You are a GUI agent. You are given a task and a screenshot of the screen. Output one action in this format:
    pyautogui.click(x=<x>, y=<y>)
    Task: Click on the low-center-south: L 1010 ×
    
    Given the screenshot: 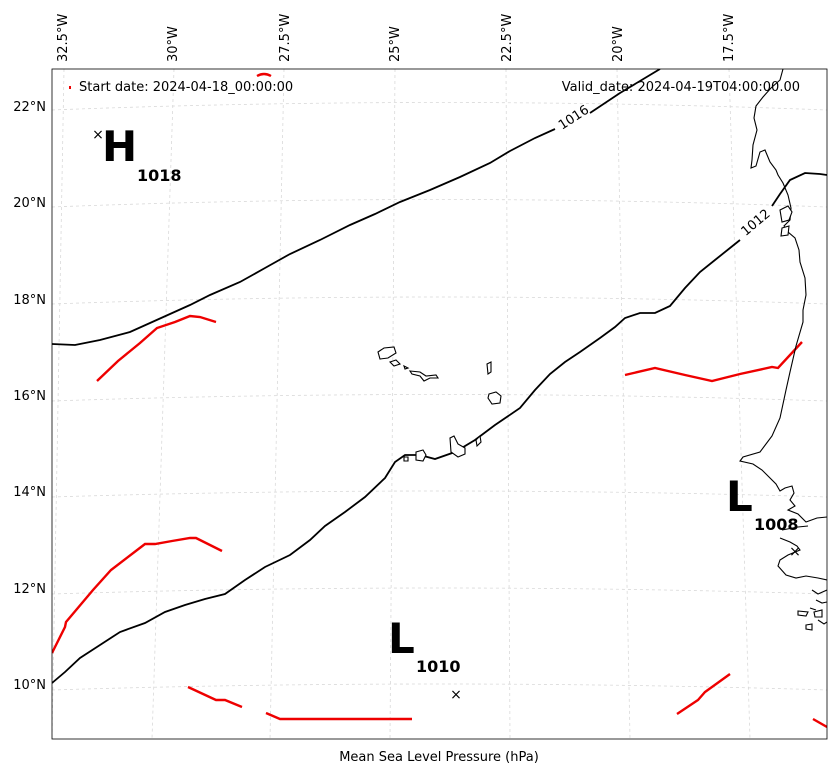 What is the action you would take?
    pyautogui.click(x=425, y=658)
    